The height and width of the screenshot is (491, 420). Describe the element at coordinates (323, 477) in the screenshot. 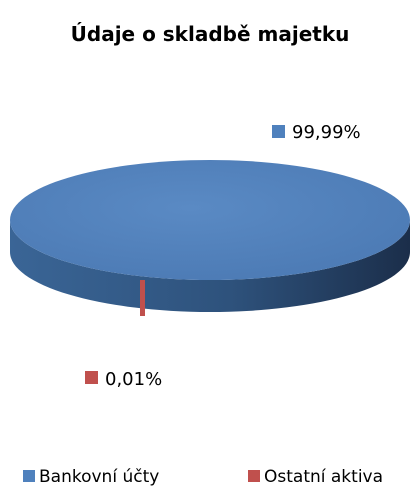

I see `legend-label: Ostatní aktiva` at that location.